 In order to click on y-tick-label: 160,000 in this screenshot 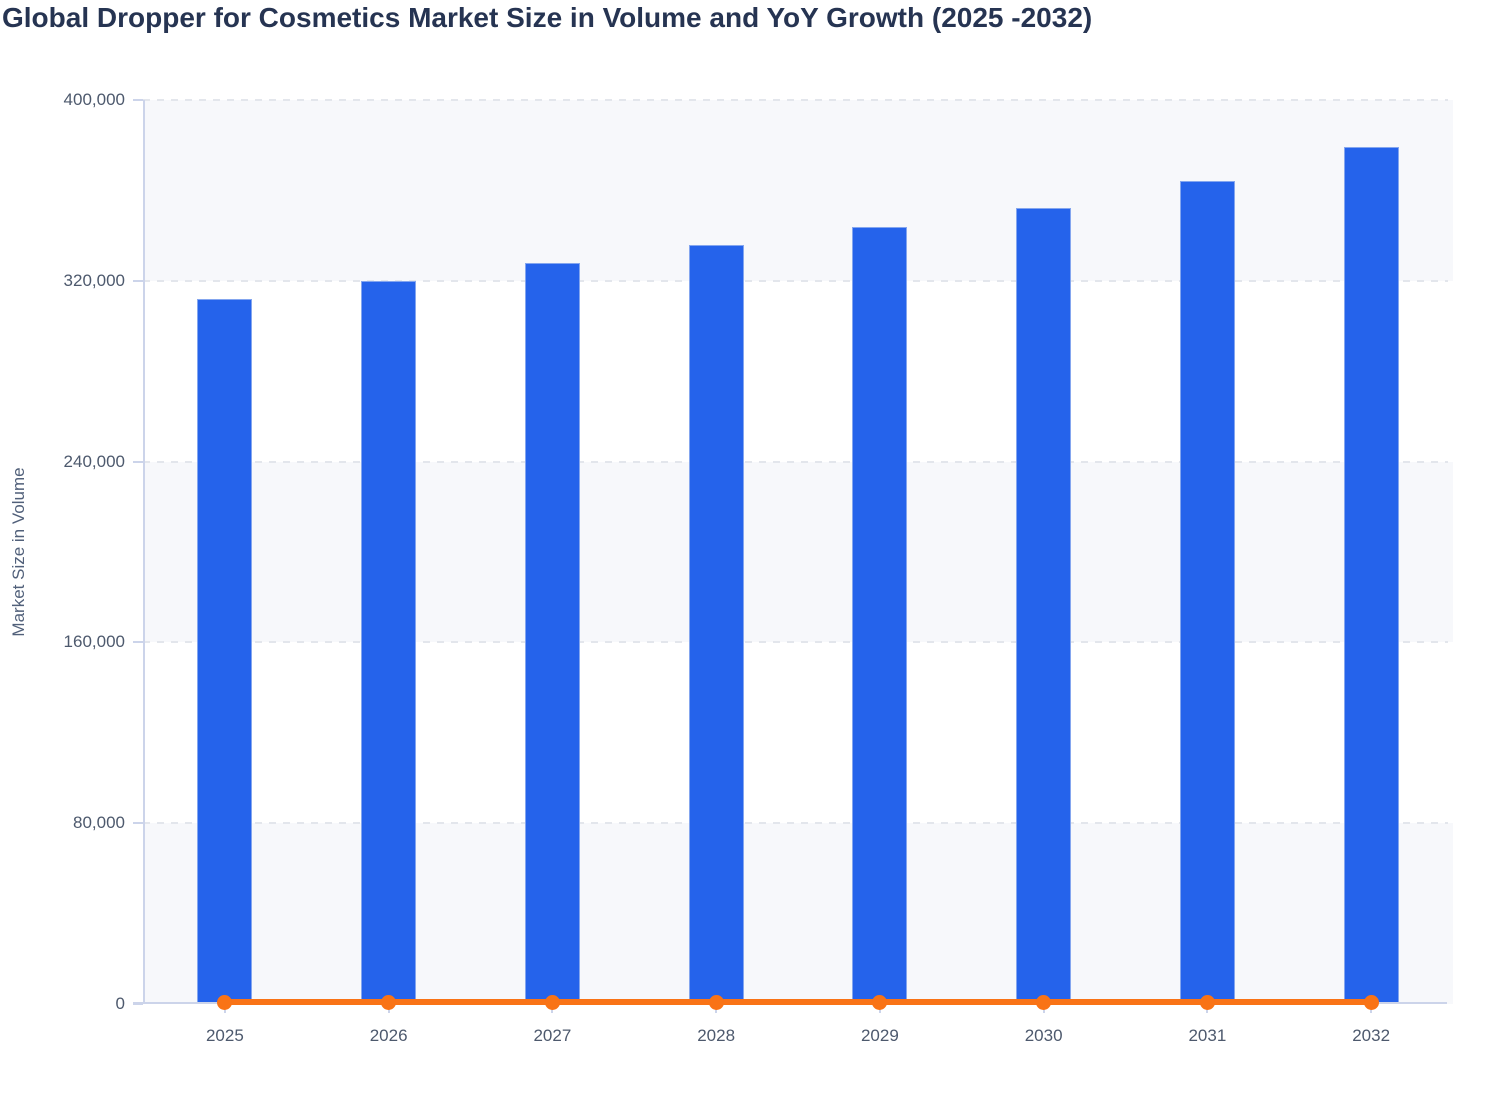, I will do `click(94, 642)`.